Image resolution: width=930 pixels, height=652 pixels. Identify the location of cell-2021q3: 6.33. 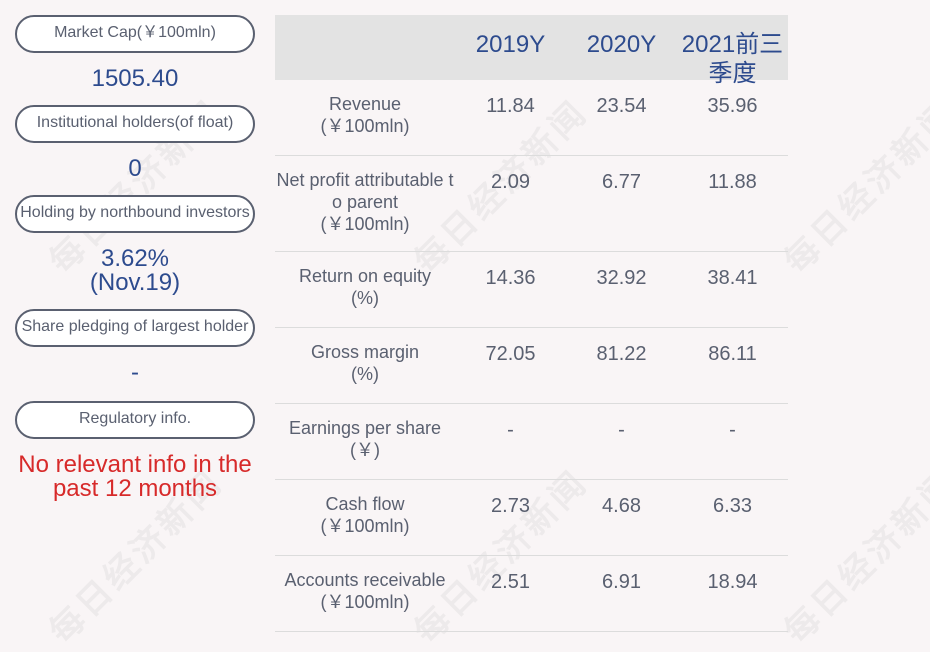
(732, 506).